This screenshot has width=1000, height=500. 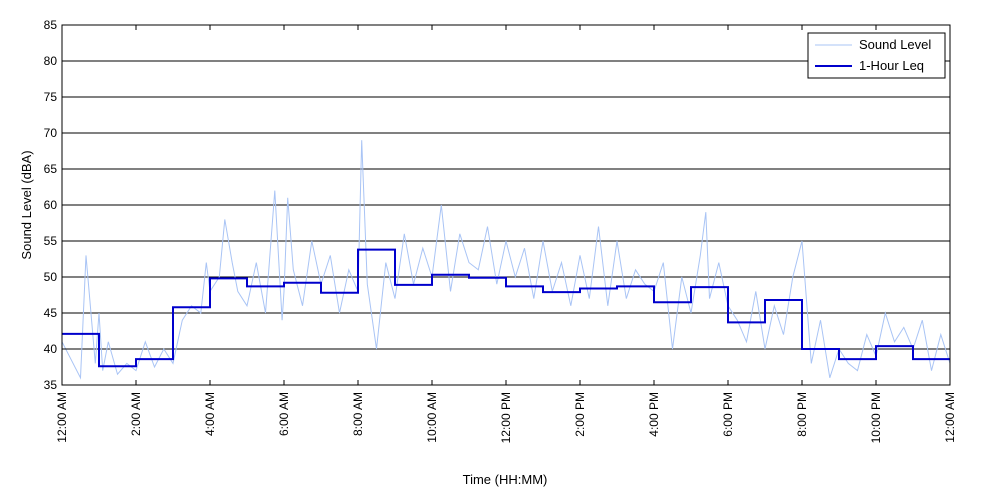 What do you see at coordinates (358, 414) in the screenshot?
I see `x-tick-label-4: 8:00 AM` at bounding box center [358, 414].